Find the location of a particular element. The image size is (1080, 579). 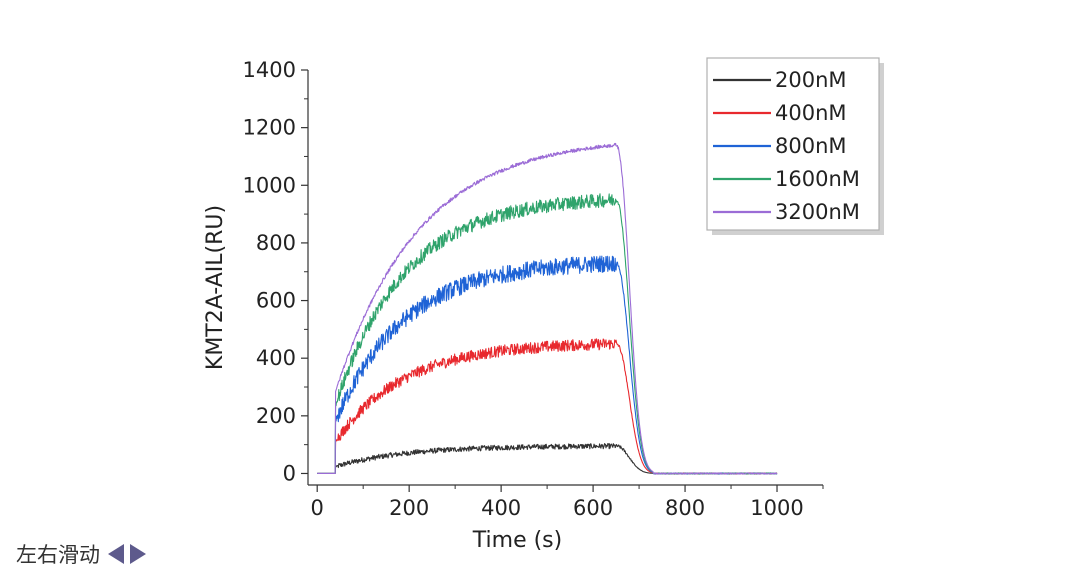

legend-label-1600nM: 1600nM is located at coordinates (817, 179).